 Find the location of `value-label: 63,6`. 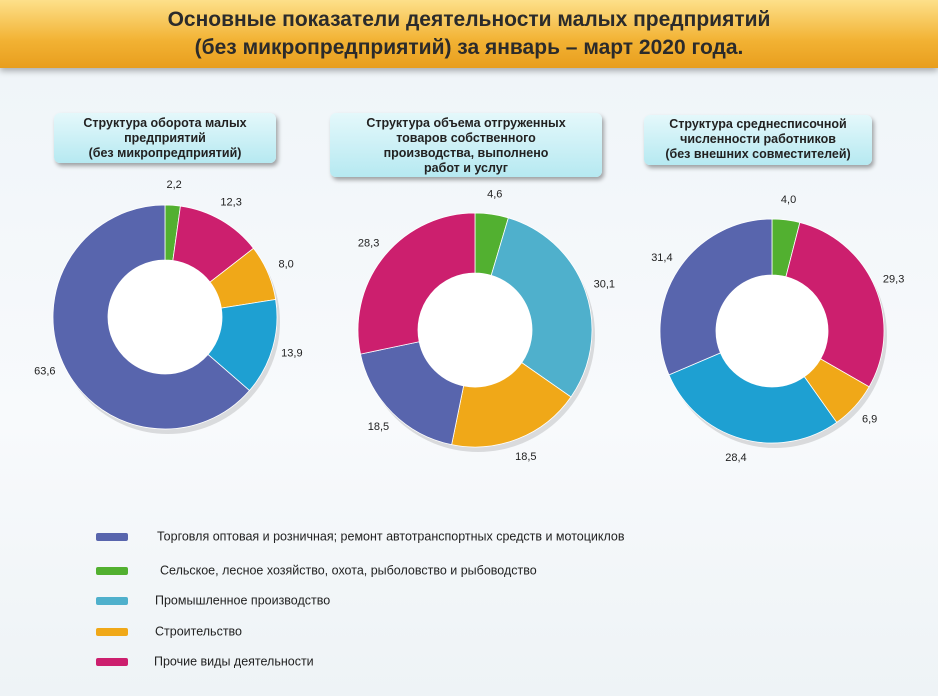

value-label: 63,6 is located at coordinates (44, 372).